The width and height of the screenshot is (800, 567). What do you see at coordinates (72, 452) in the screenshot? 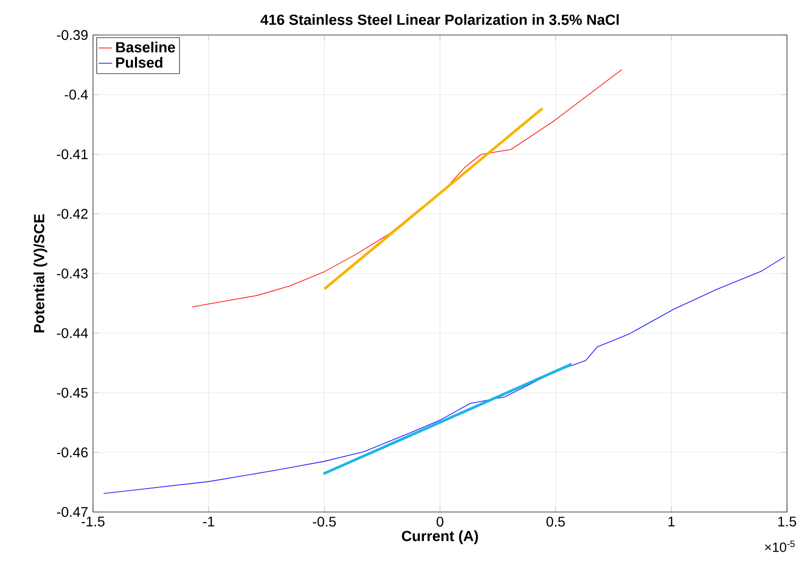
I see `y-tick-label: -0.46` at bounding box center [72, 452].